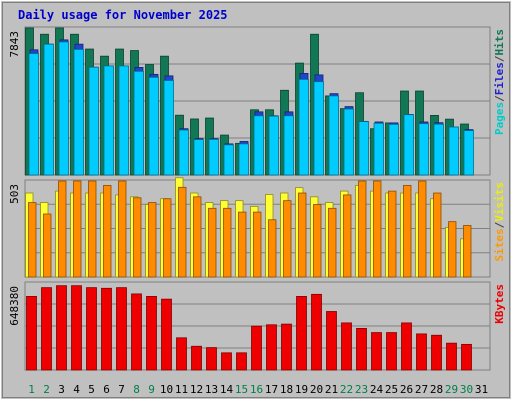 The image size is (512, 400). What do you see at coordinates (241, 389) in the screenshot?
I see `x-tick-day-15: 15` at bounding box center [241, 389].